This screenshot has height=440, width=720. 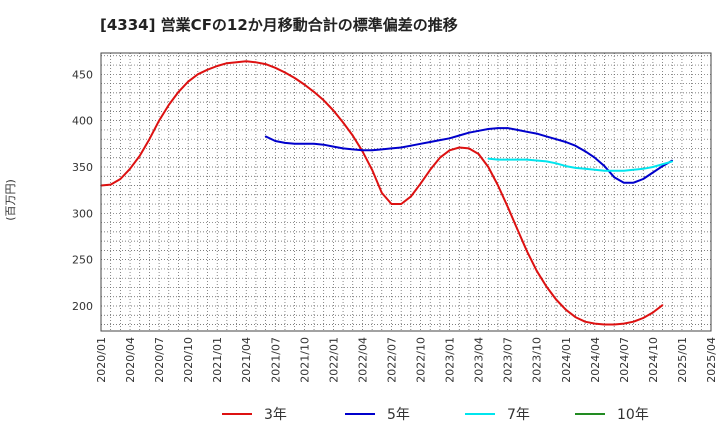 What do you see at coordinates (624, 360) in the screenshot?
I see `x-tick-label: 2024/07` at bounding box center [624, 360].